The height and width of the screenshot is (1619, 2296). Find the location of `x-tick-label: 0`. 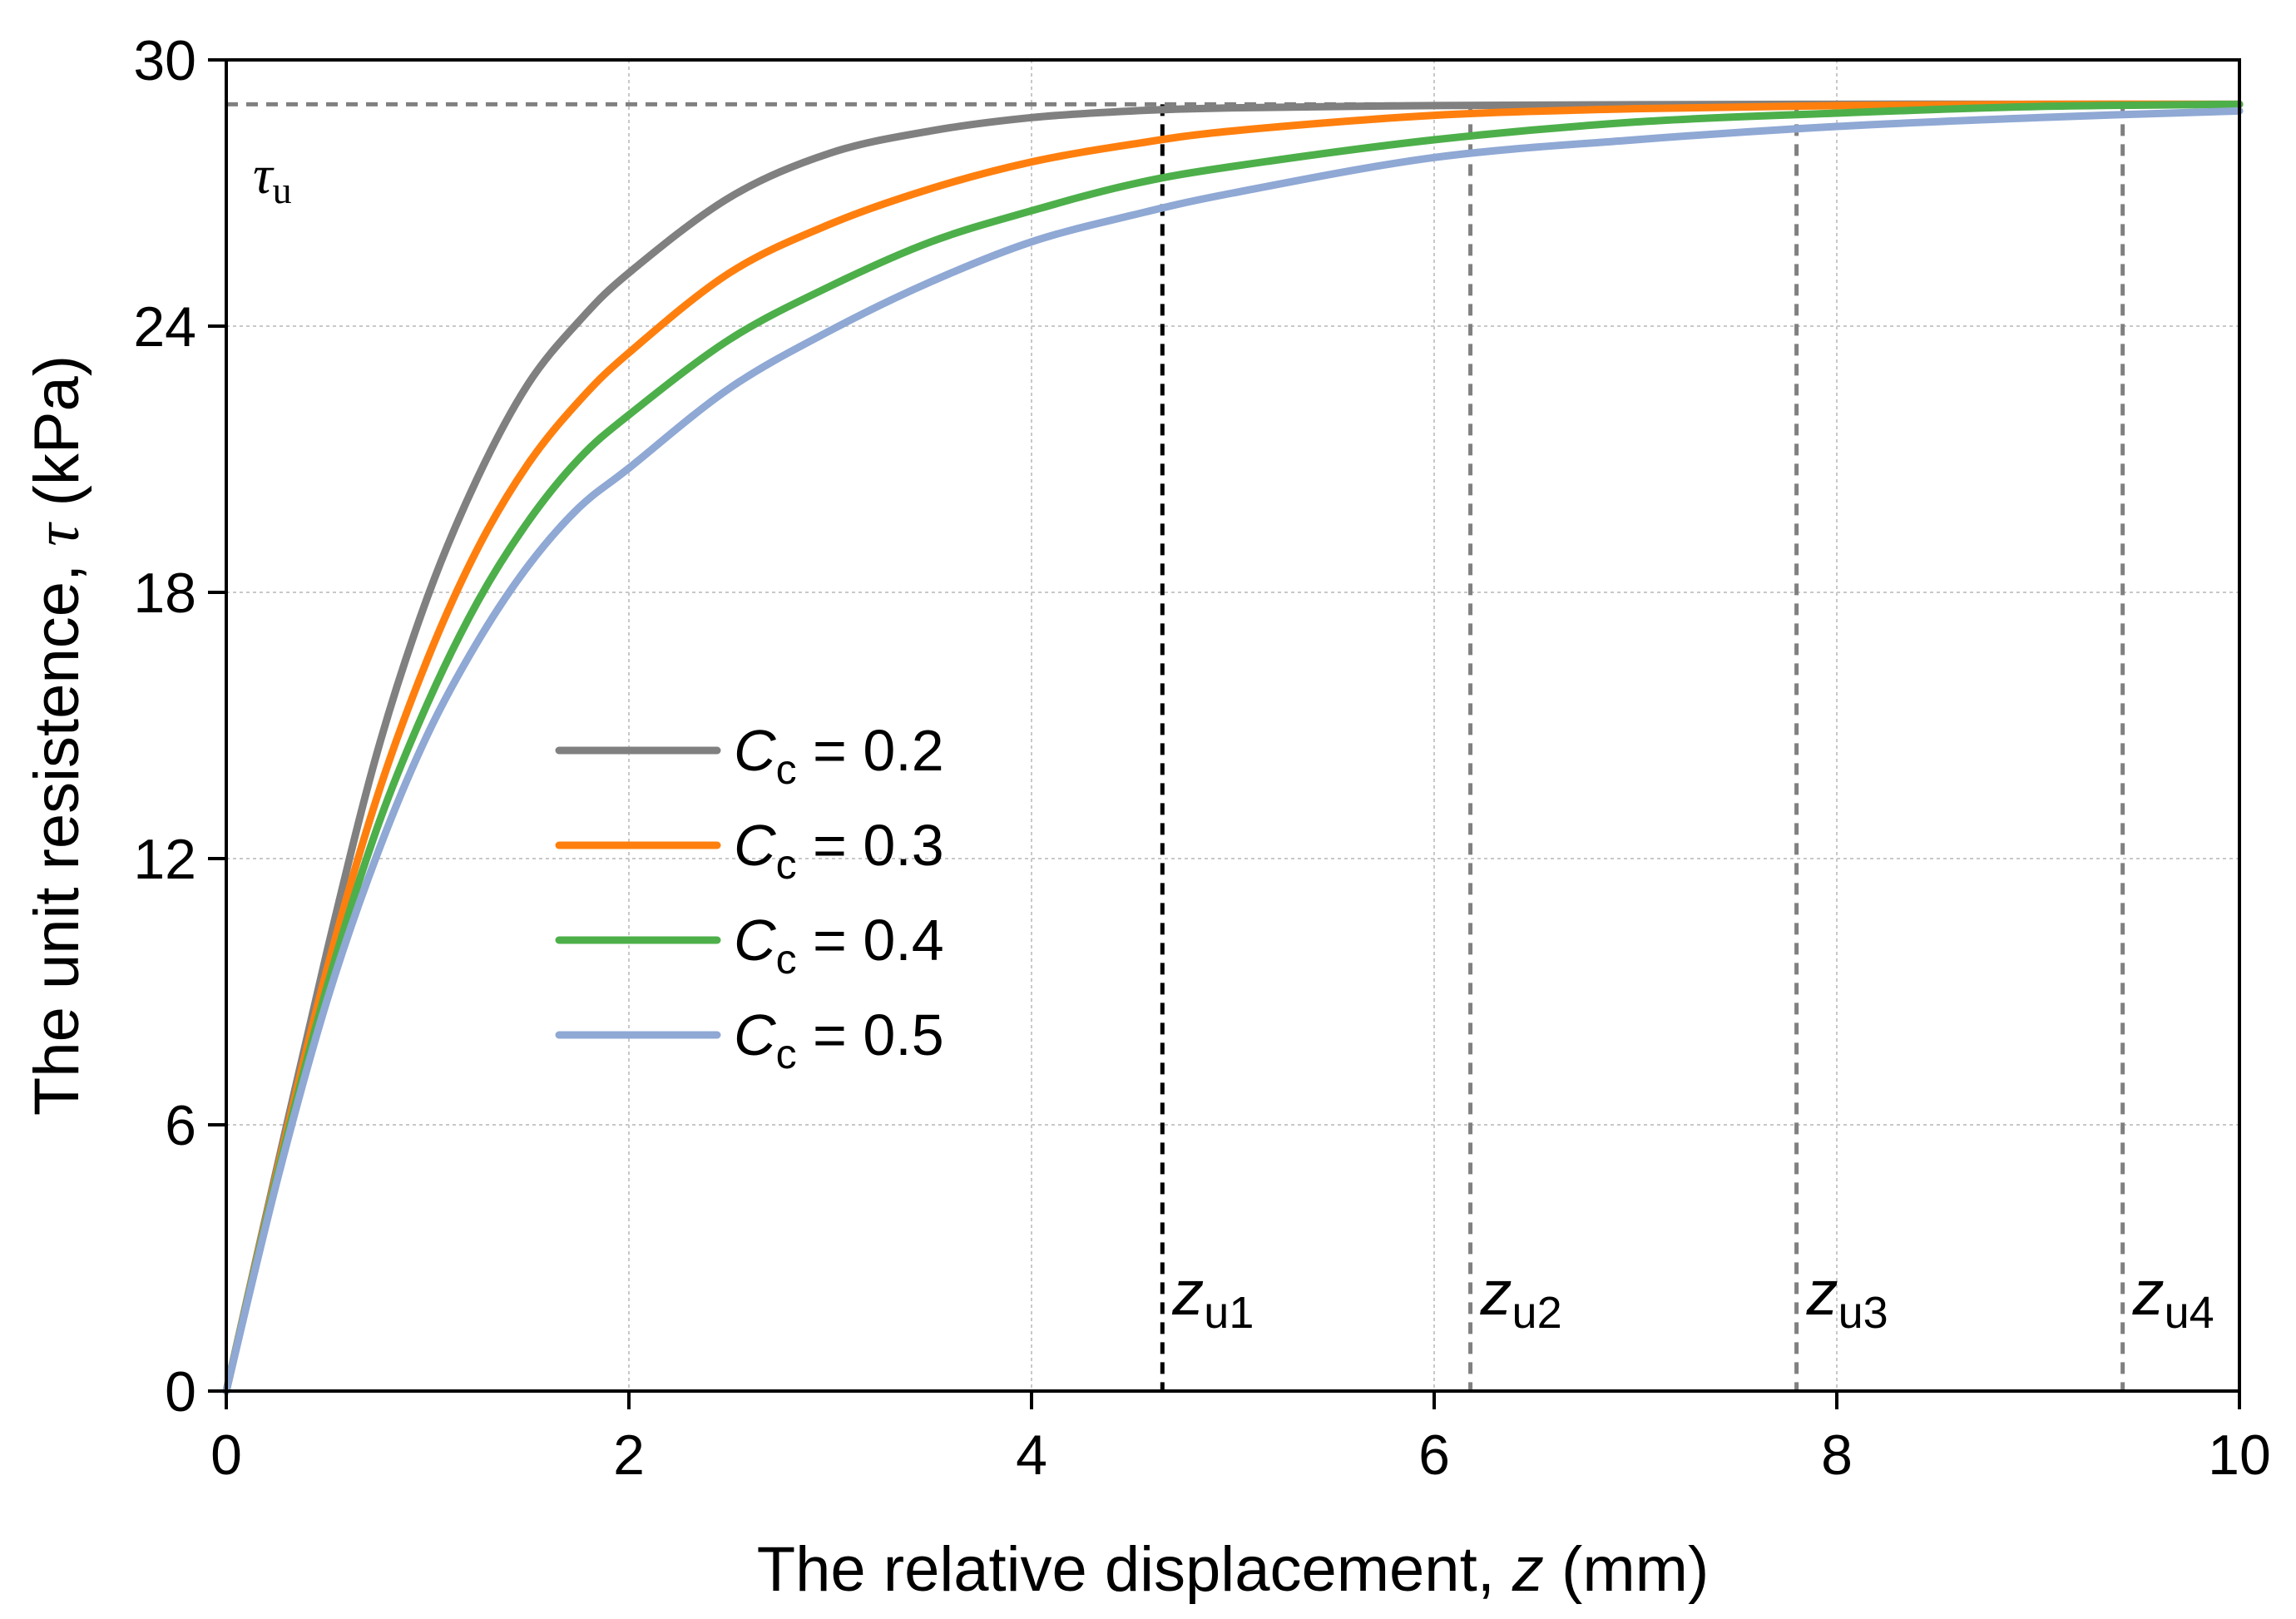

x-tick-label: 0 is located at coordinates (226, 1455).